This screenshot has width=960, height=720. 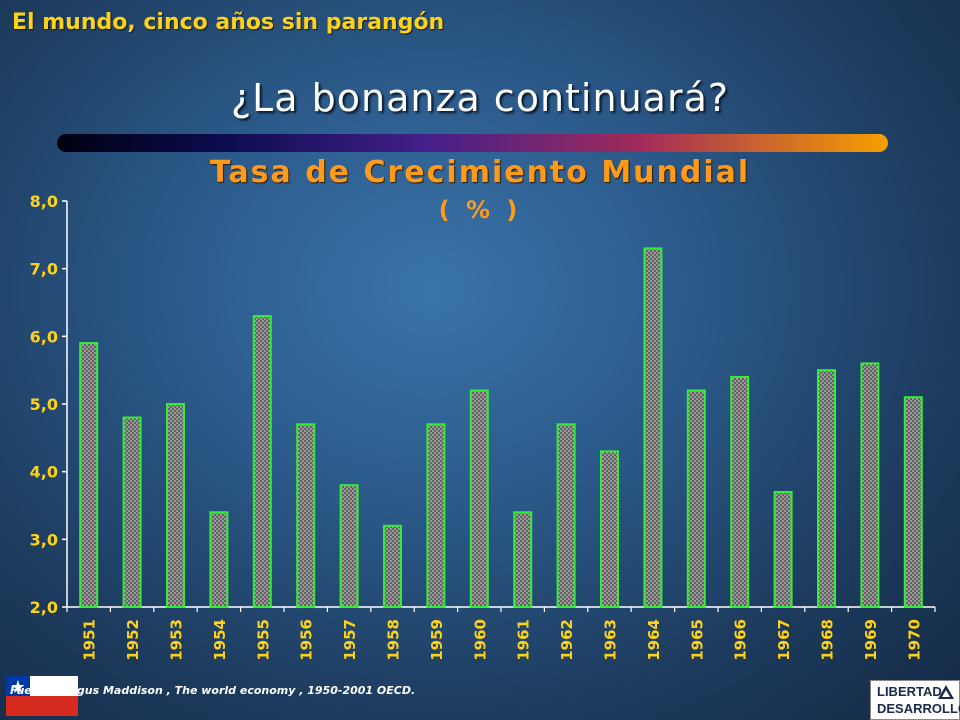 I want to click on bar-1954, so click(x=219, y=559).